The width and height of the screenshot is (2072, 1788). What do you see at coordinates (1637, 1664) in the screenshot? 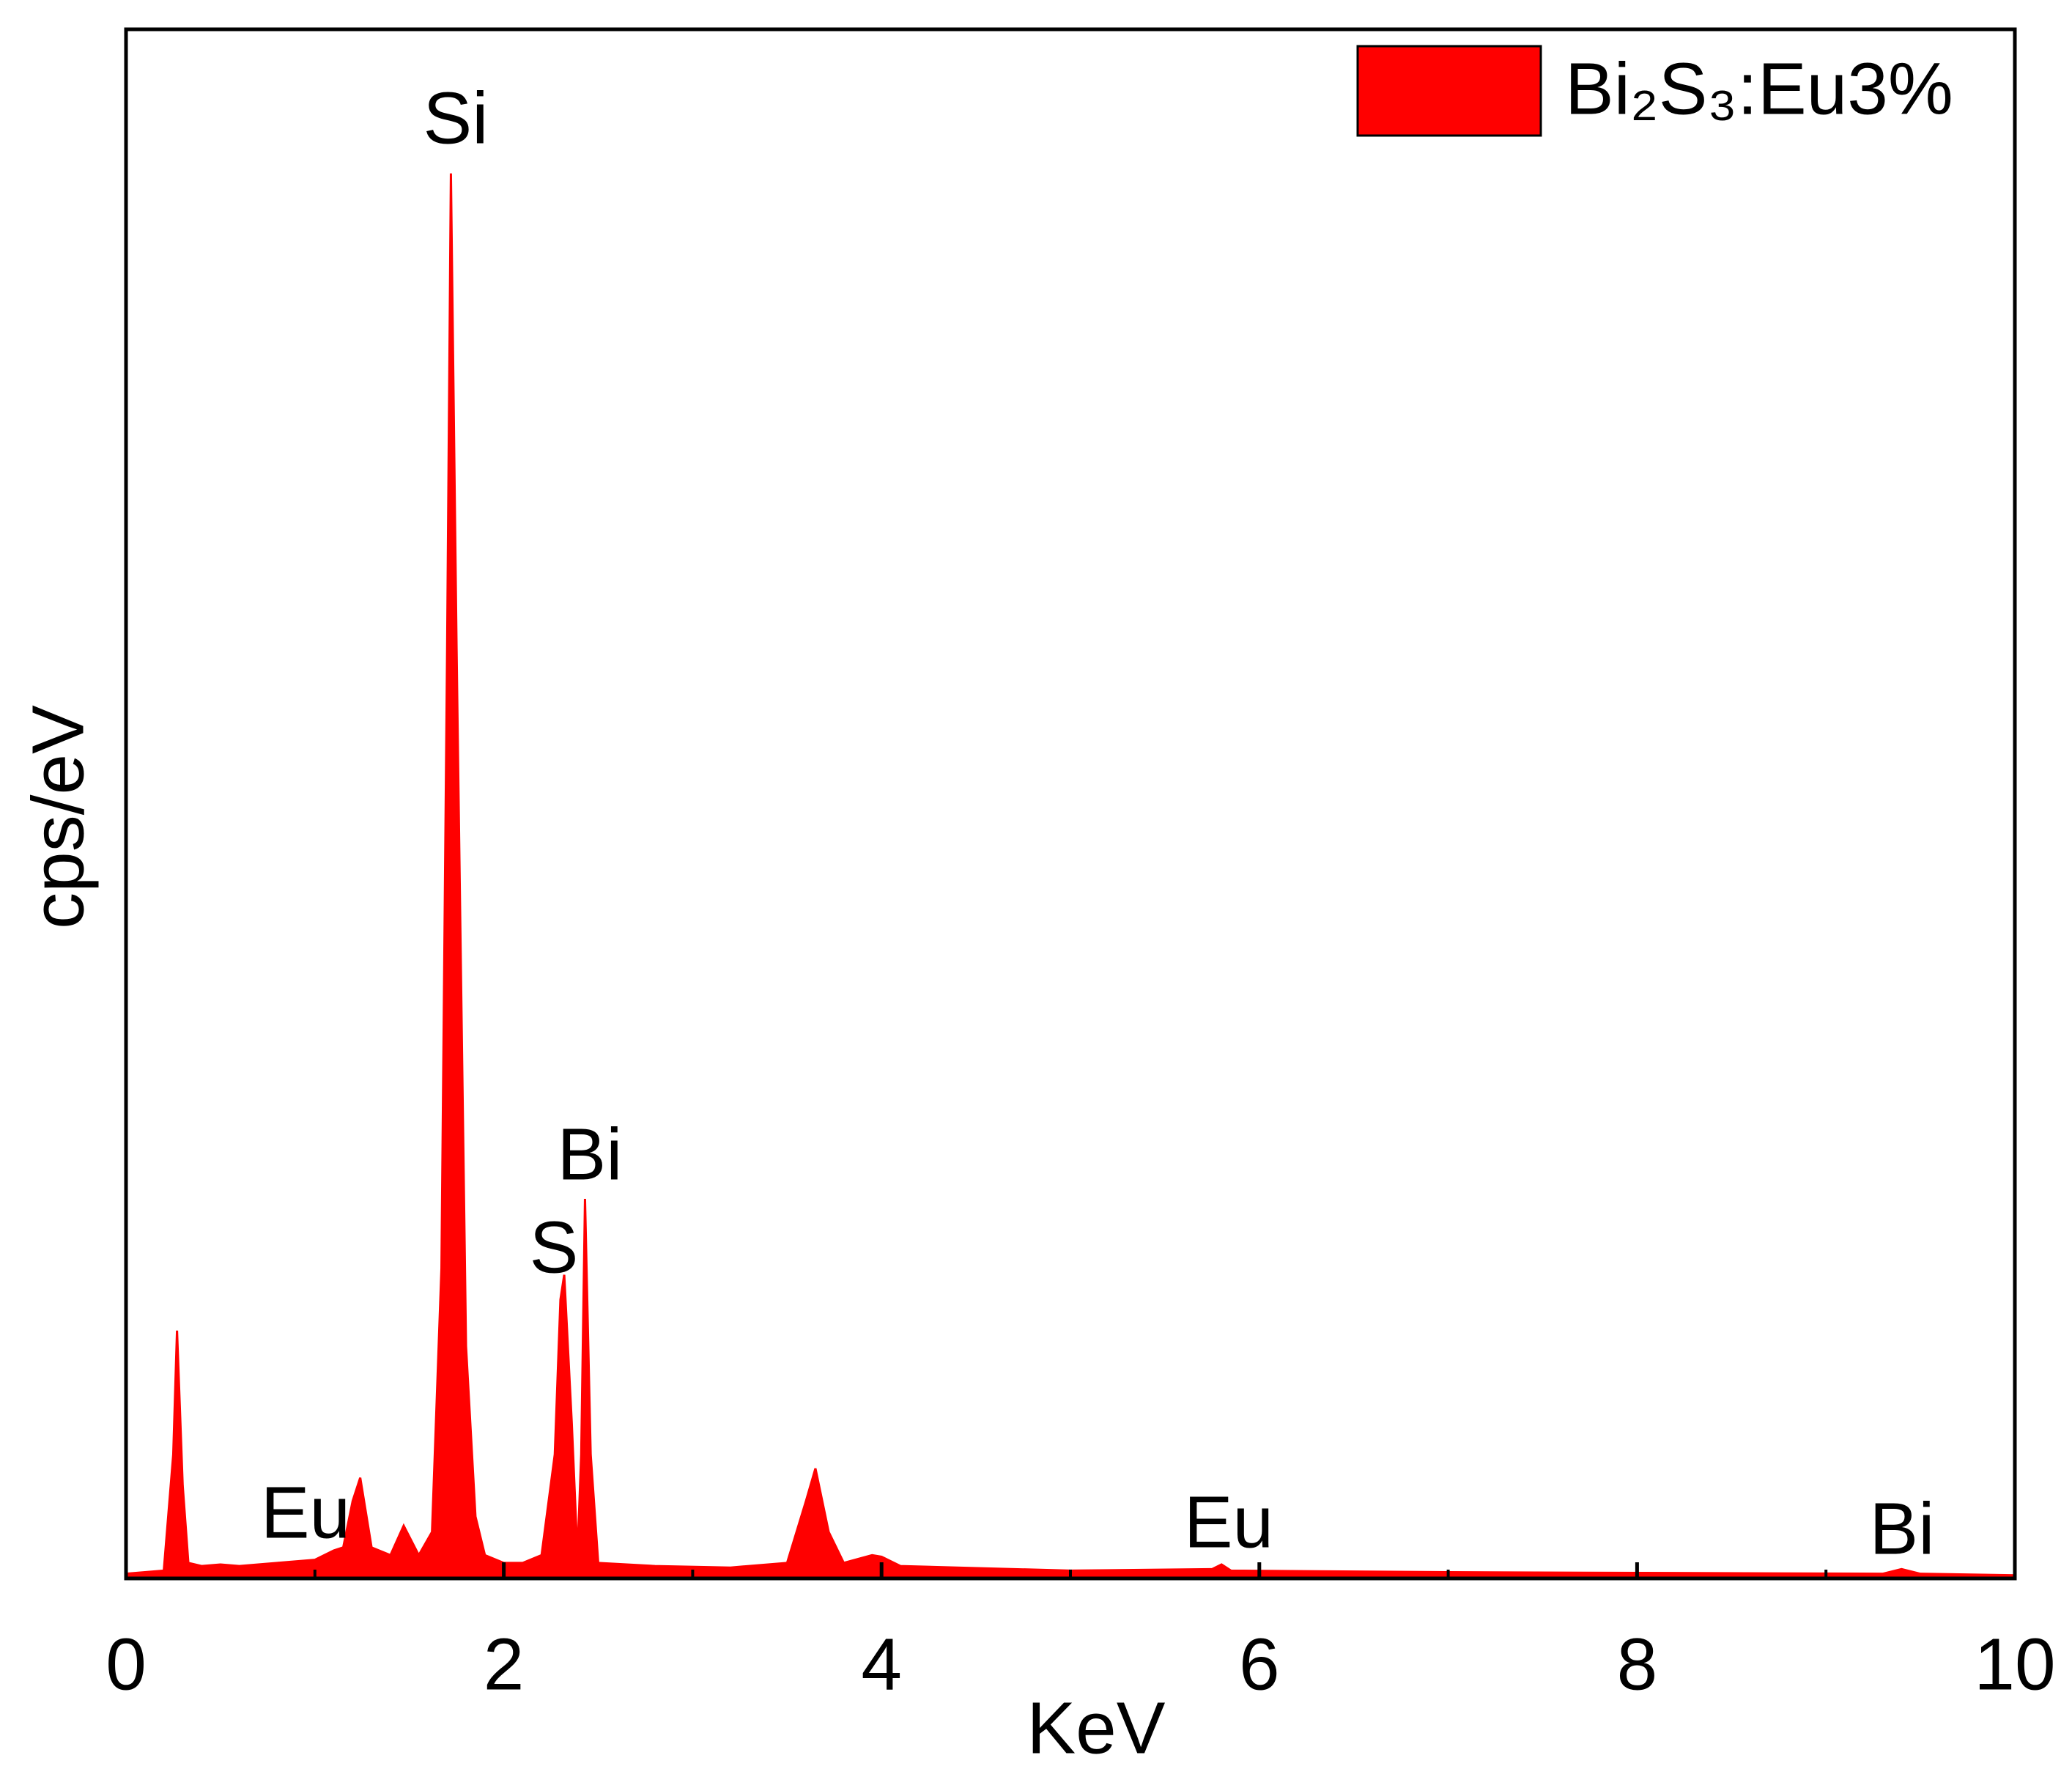
I see `x-tick-label: 8` at bounding box center [1637, 1664].